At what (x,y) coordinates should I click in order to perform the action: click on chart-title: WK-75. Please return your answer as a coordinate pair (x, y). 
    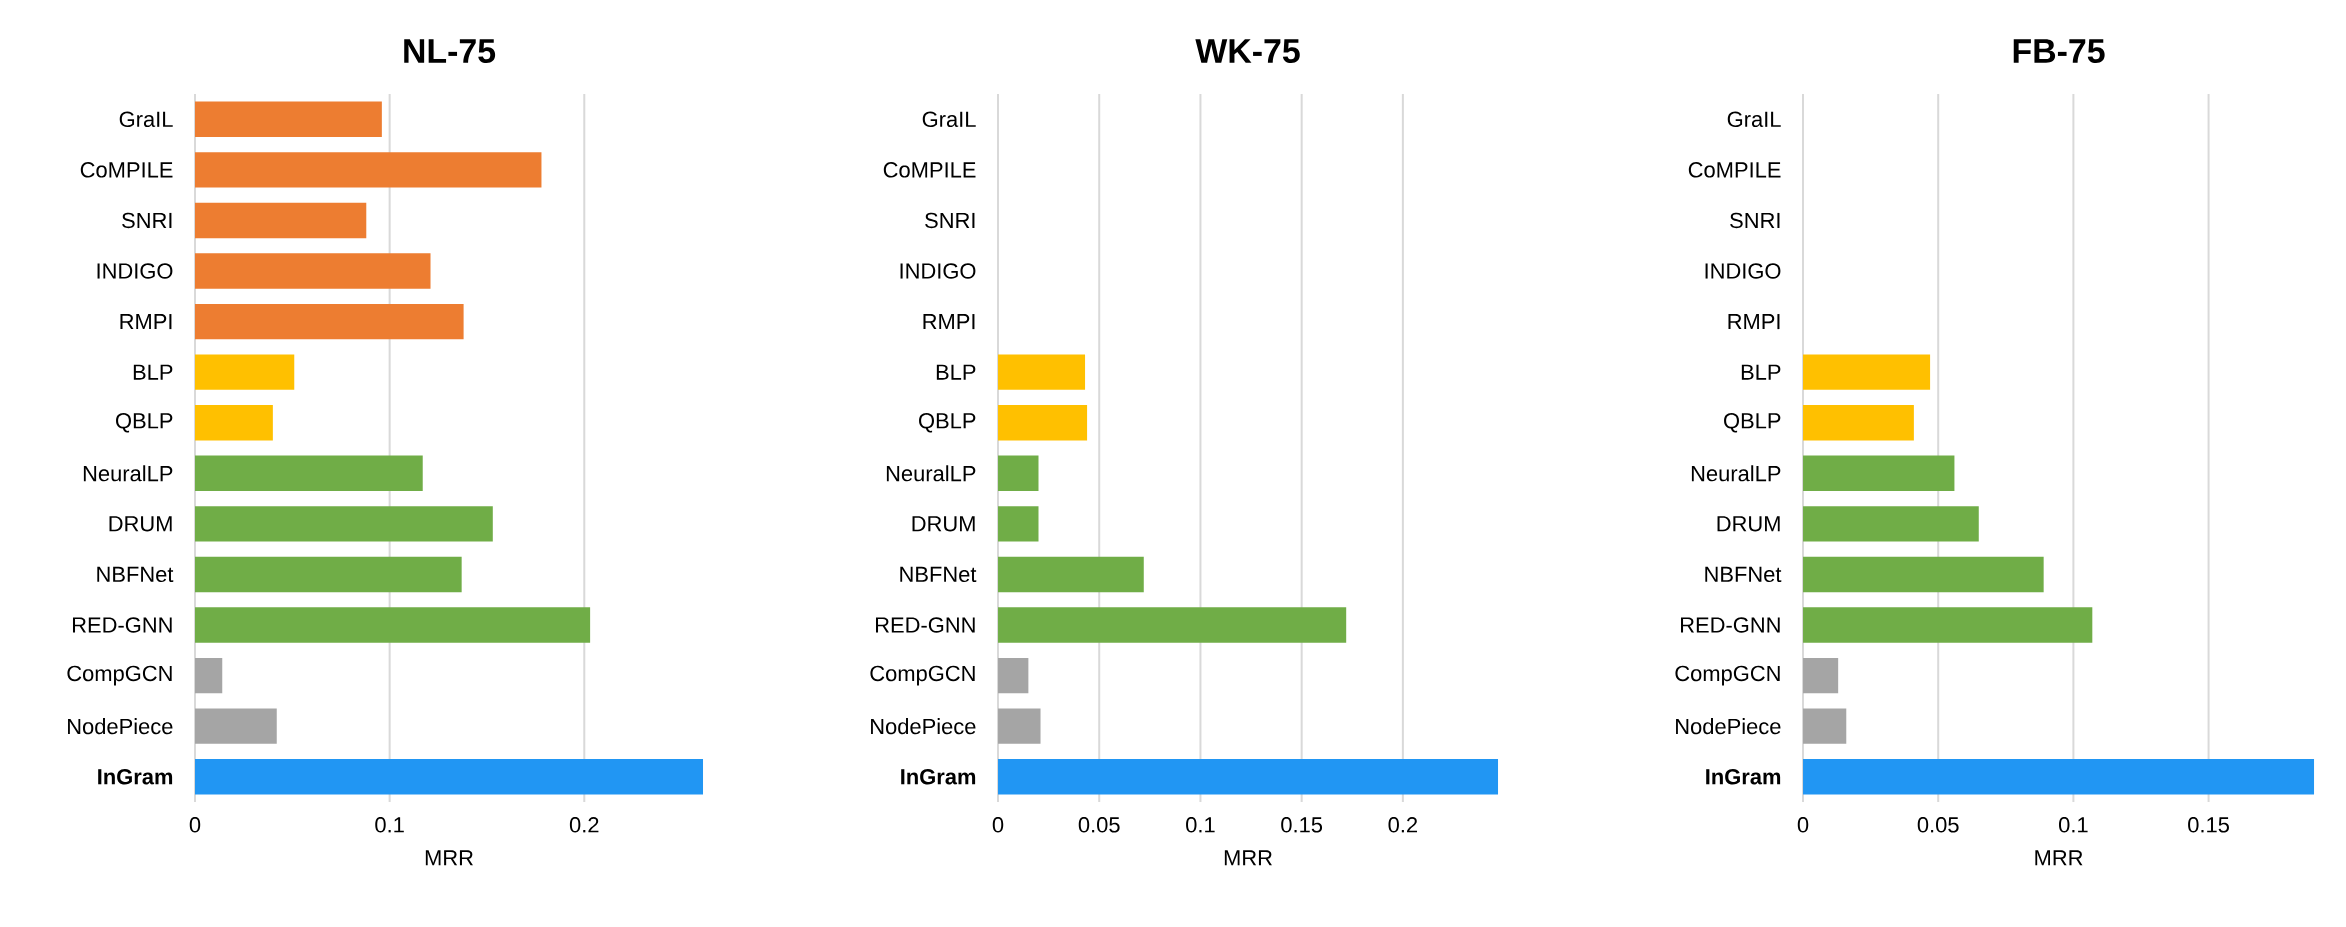
    Looking at the image, I should click on (1247, 51).